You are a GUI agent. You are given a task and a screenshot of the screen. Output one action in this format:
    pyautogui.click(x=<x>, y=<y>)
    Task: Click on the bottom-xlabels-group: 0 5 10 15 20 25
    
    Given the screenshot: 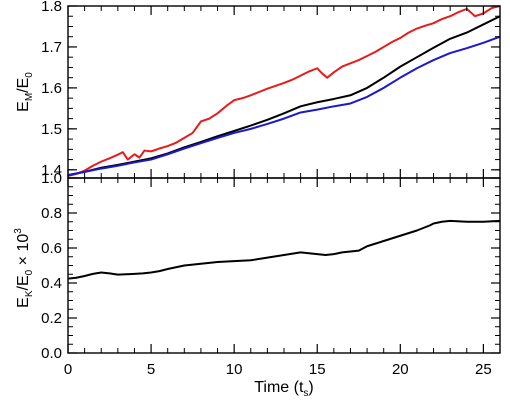 What is the action you would take?
    pyautogui.click(x=278, y=369)
    